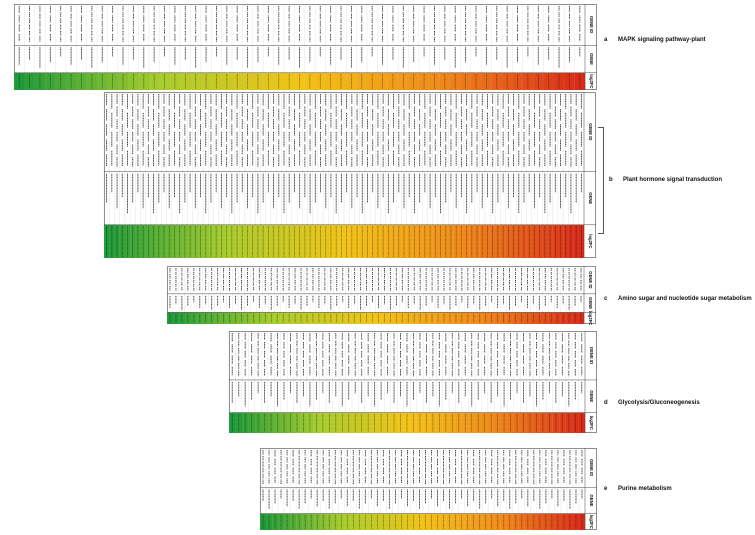 This screenshot has height=535, width=755. Describe the element at coordinates (601, 180) in the screenshot. I see `bracket-b` at that location.